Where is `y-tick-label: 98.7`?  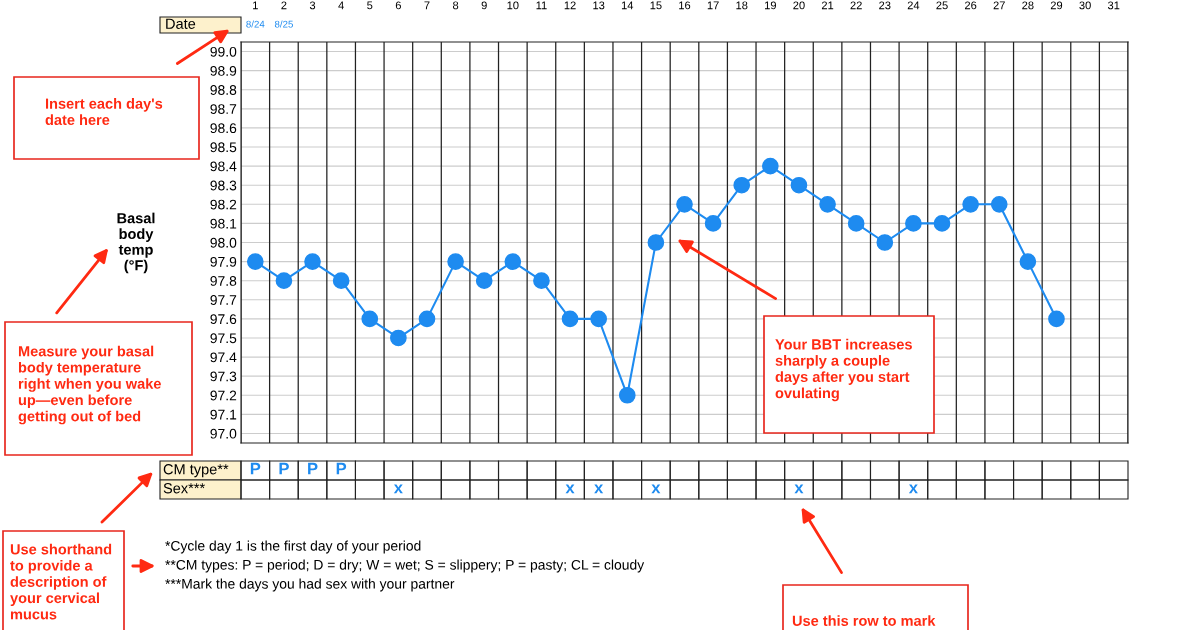 y-tick-label: 98.7 is located at coordinates (223, 109).